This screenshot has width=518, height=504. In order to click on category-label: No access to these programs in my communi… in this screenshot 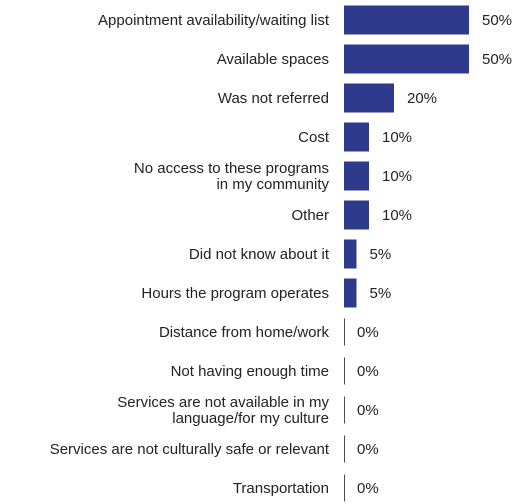, I will do `click(232, 176)`.